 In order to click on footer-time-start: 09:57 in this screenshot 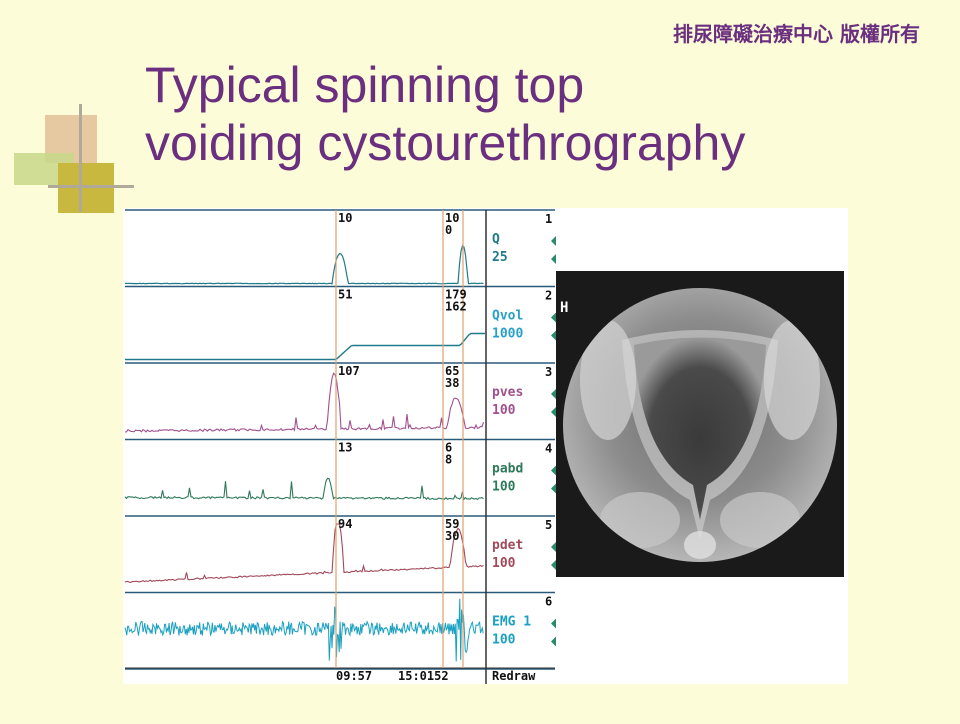, I will do `click(354, 676)`.